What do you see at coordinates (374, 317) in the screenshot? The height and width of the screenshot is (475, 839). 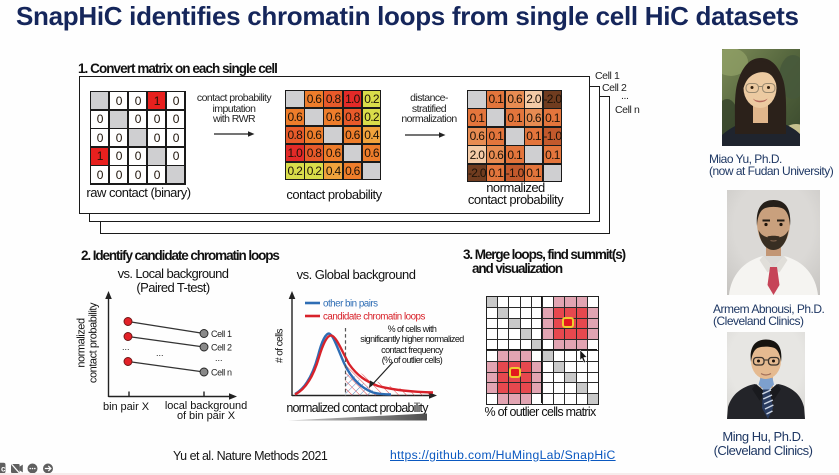 I see `svg-text: candidate chromatin loops` at bounding box center [374, 317].